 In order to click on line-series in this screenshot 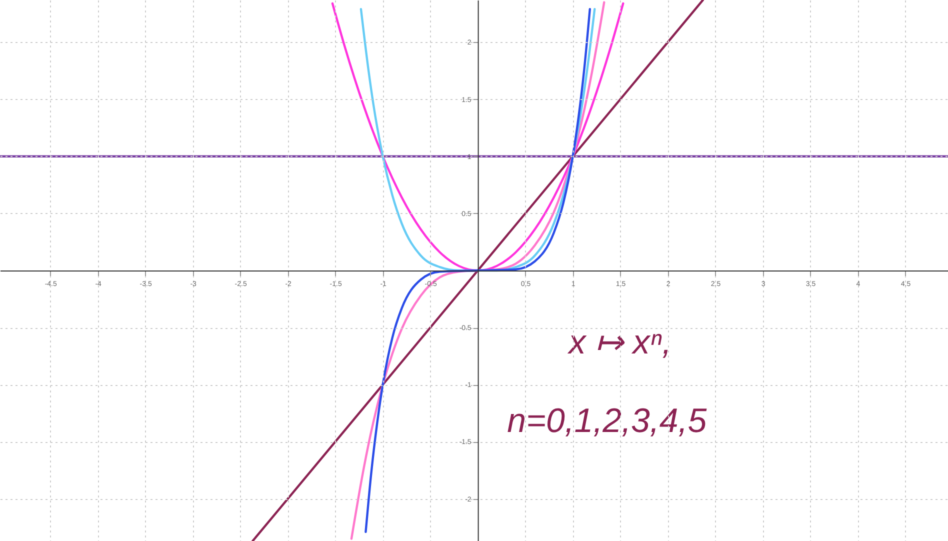, I will do `click(478, 140)`.